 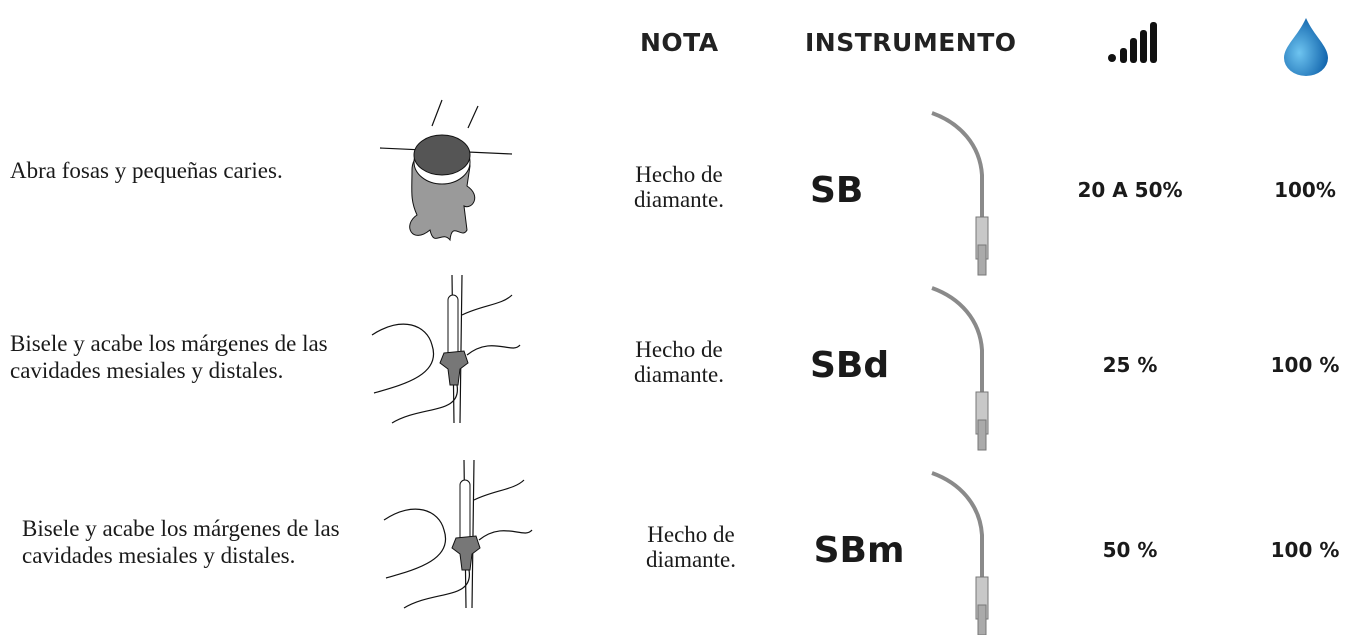 I want to click on water-icon, so click(x=1306, y=47).